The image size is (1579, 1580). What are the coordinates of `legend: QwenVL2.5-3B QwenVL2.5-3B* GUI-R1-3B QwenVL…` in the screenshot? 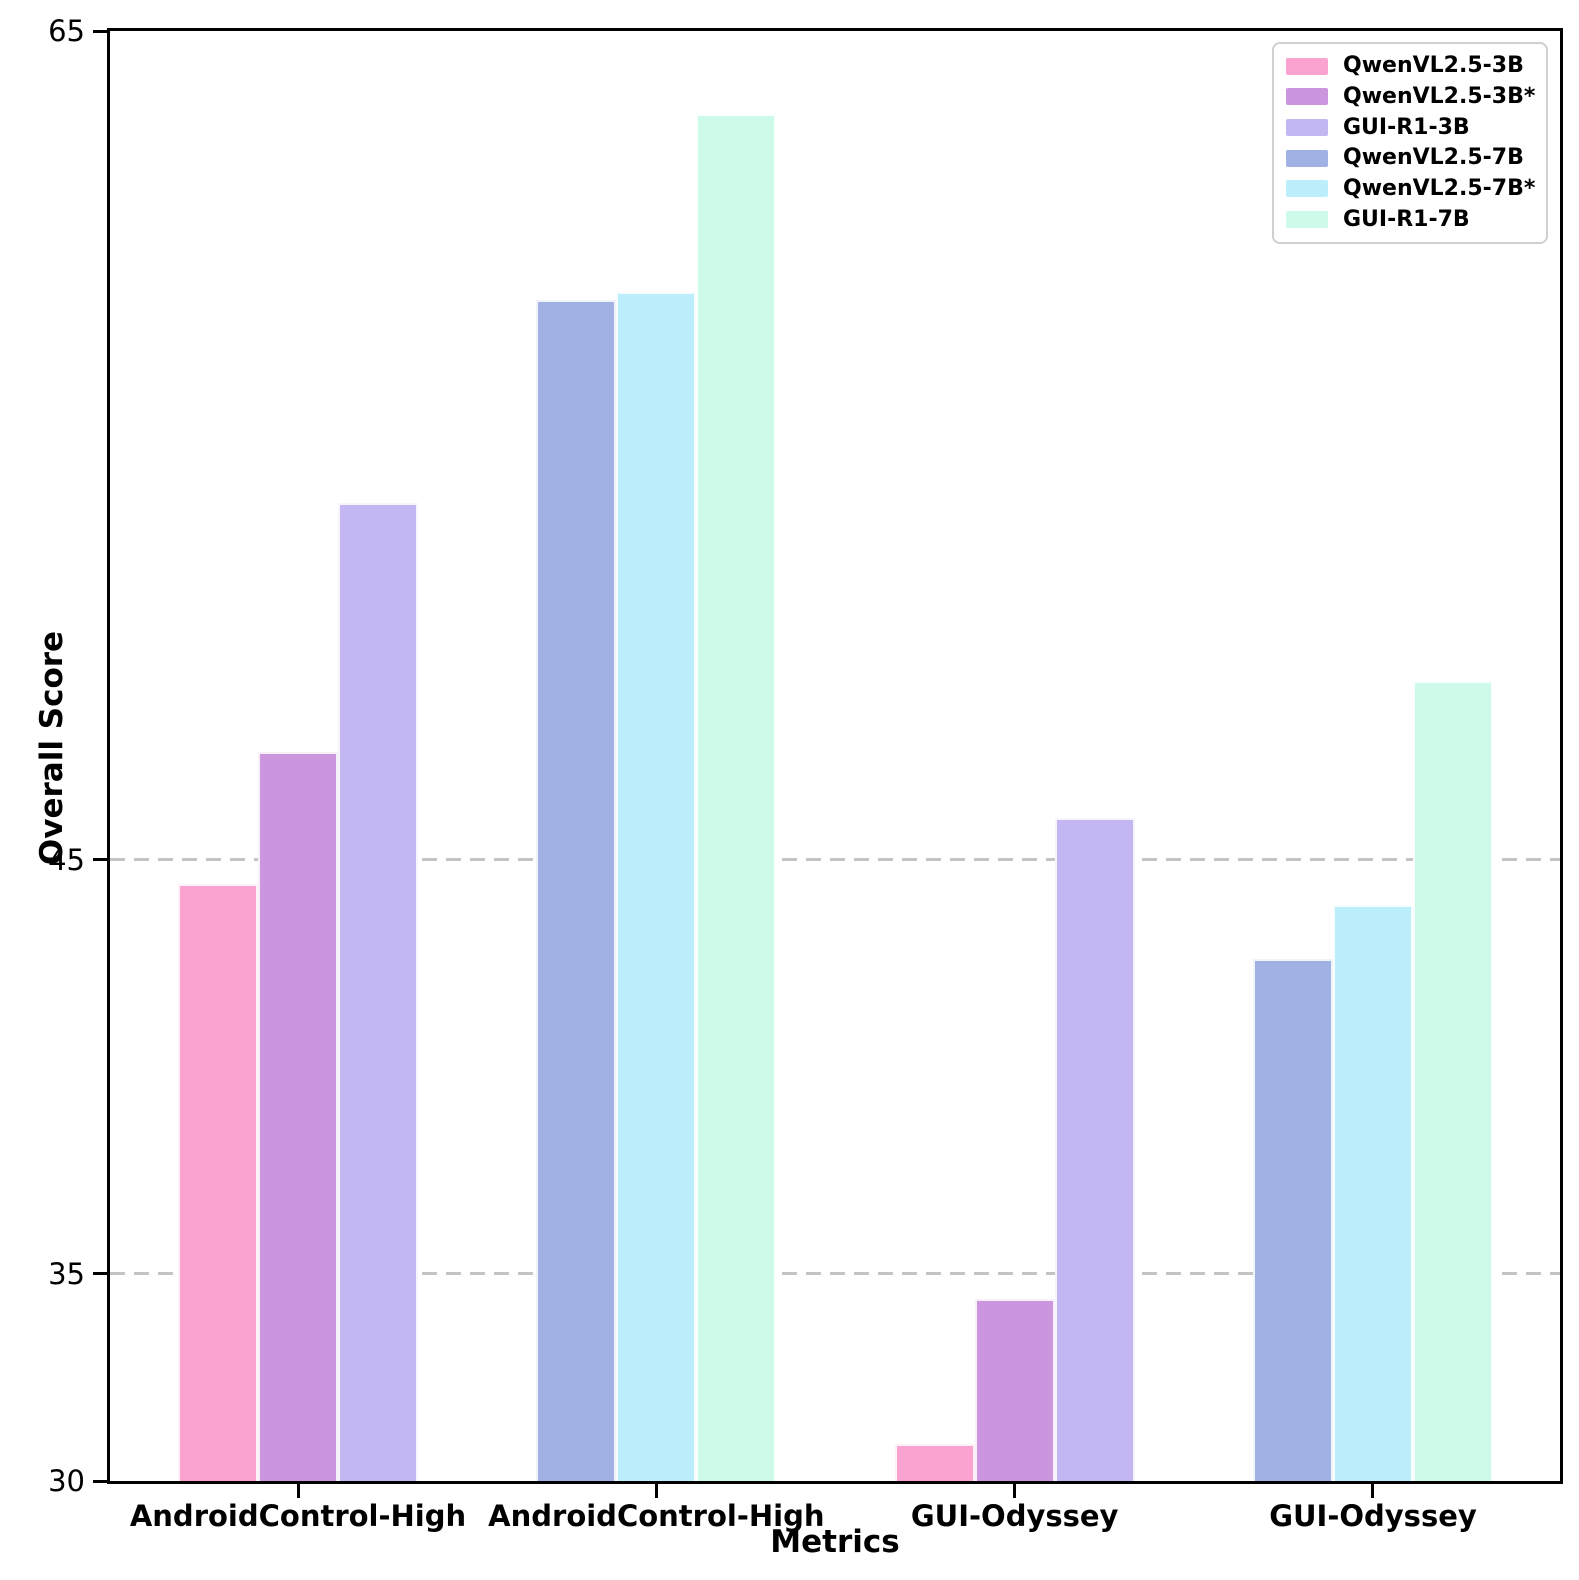 It's located at (1410, 143).